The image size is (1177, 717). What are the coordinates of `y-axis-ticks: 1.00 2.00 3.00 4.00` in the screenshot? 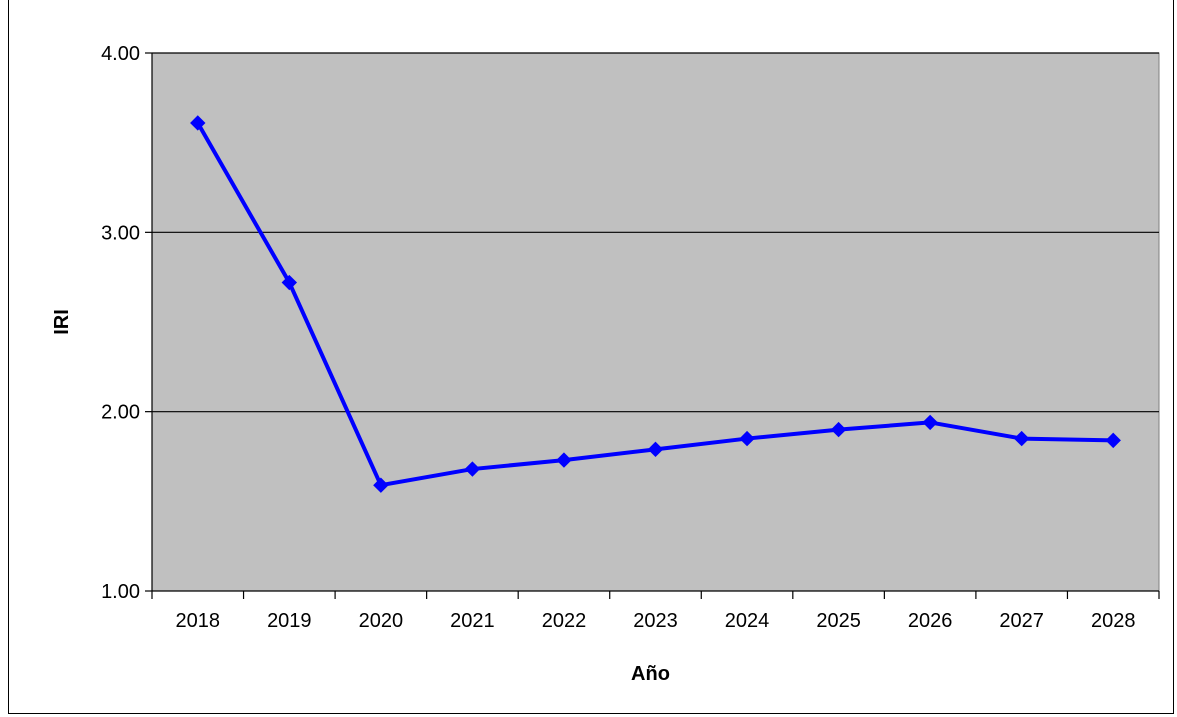 It's located at (126, 323).